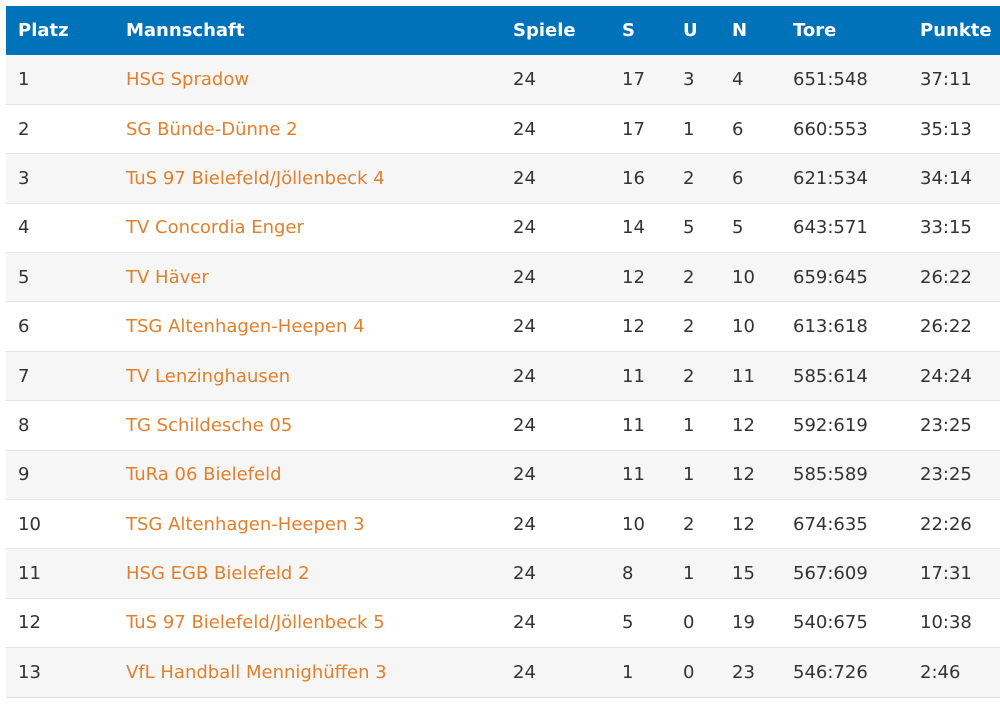 This screenshot has width=1000, height=704. Describe the element at coordinates (946, 524) in the screenshot. I see `cell-punkte: 22:26` at that location.